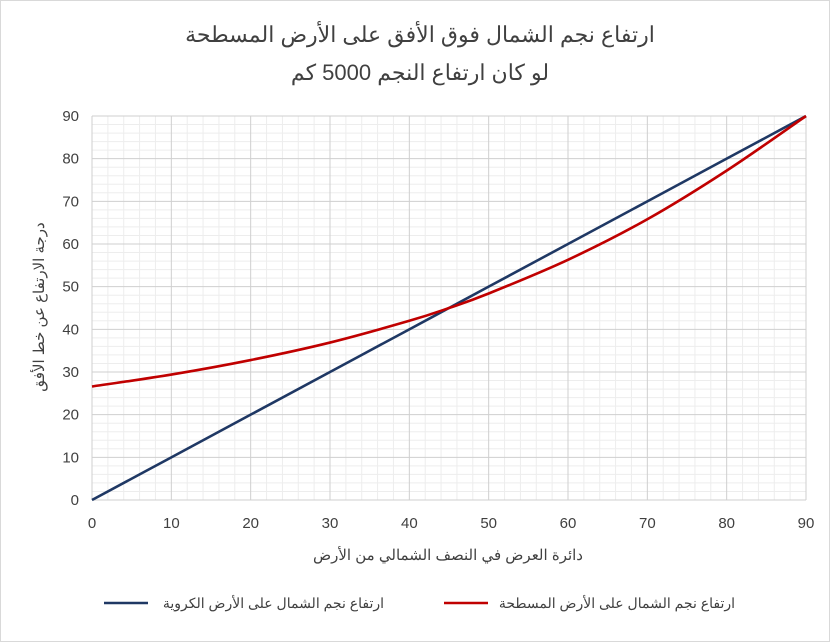  What do you see at coordinates (70, 329) in the screenshot?
I see `y-tick-label: 40` at bounding box center [70, 329].